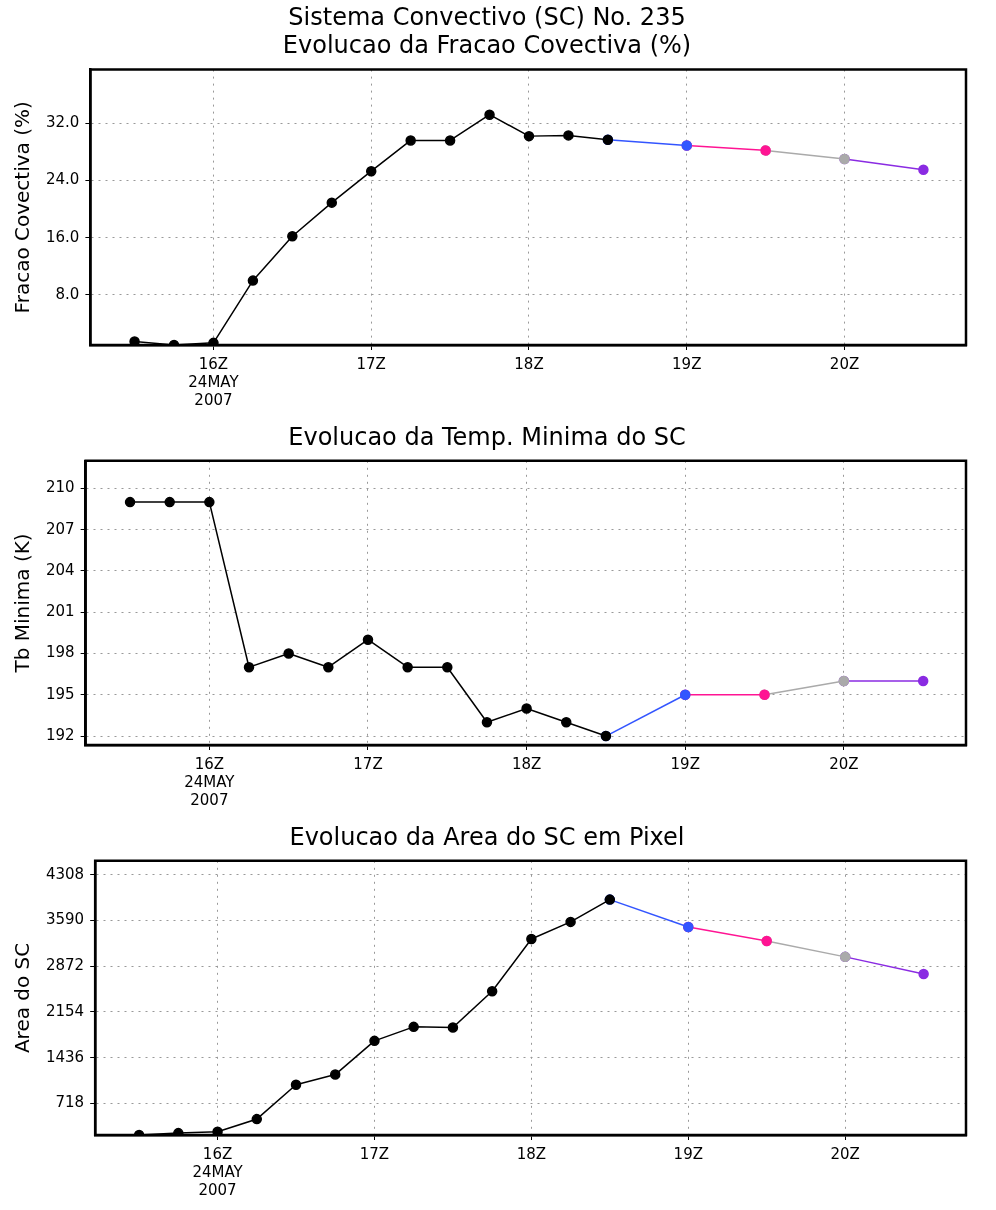 The height and width of the screenshot is (1210, 996). Describe the element at coordinates (67, 293) in the screenshot. I see `y-tick-label: 8.0` at that location.